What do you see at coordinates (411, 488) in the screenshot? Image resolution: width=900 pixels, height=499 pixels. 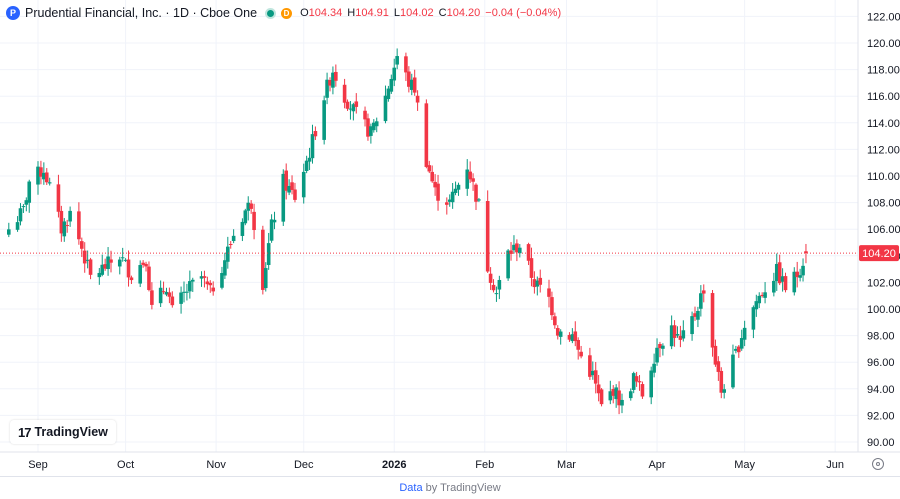 I see `data-link: Data` at bounding box center [411, 488].